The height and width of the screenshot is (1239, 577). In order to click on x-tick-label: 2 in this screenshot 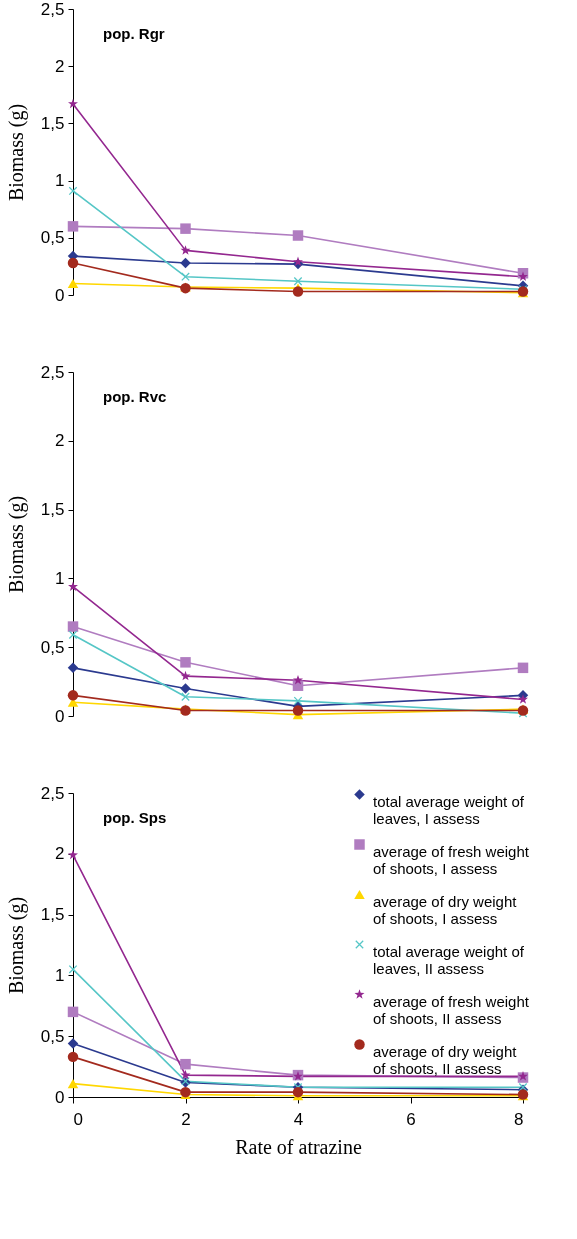, I will do `click(186, 1119)`.